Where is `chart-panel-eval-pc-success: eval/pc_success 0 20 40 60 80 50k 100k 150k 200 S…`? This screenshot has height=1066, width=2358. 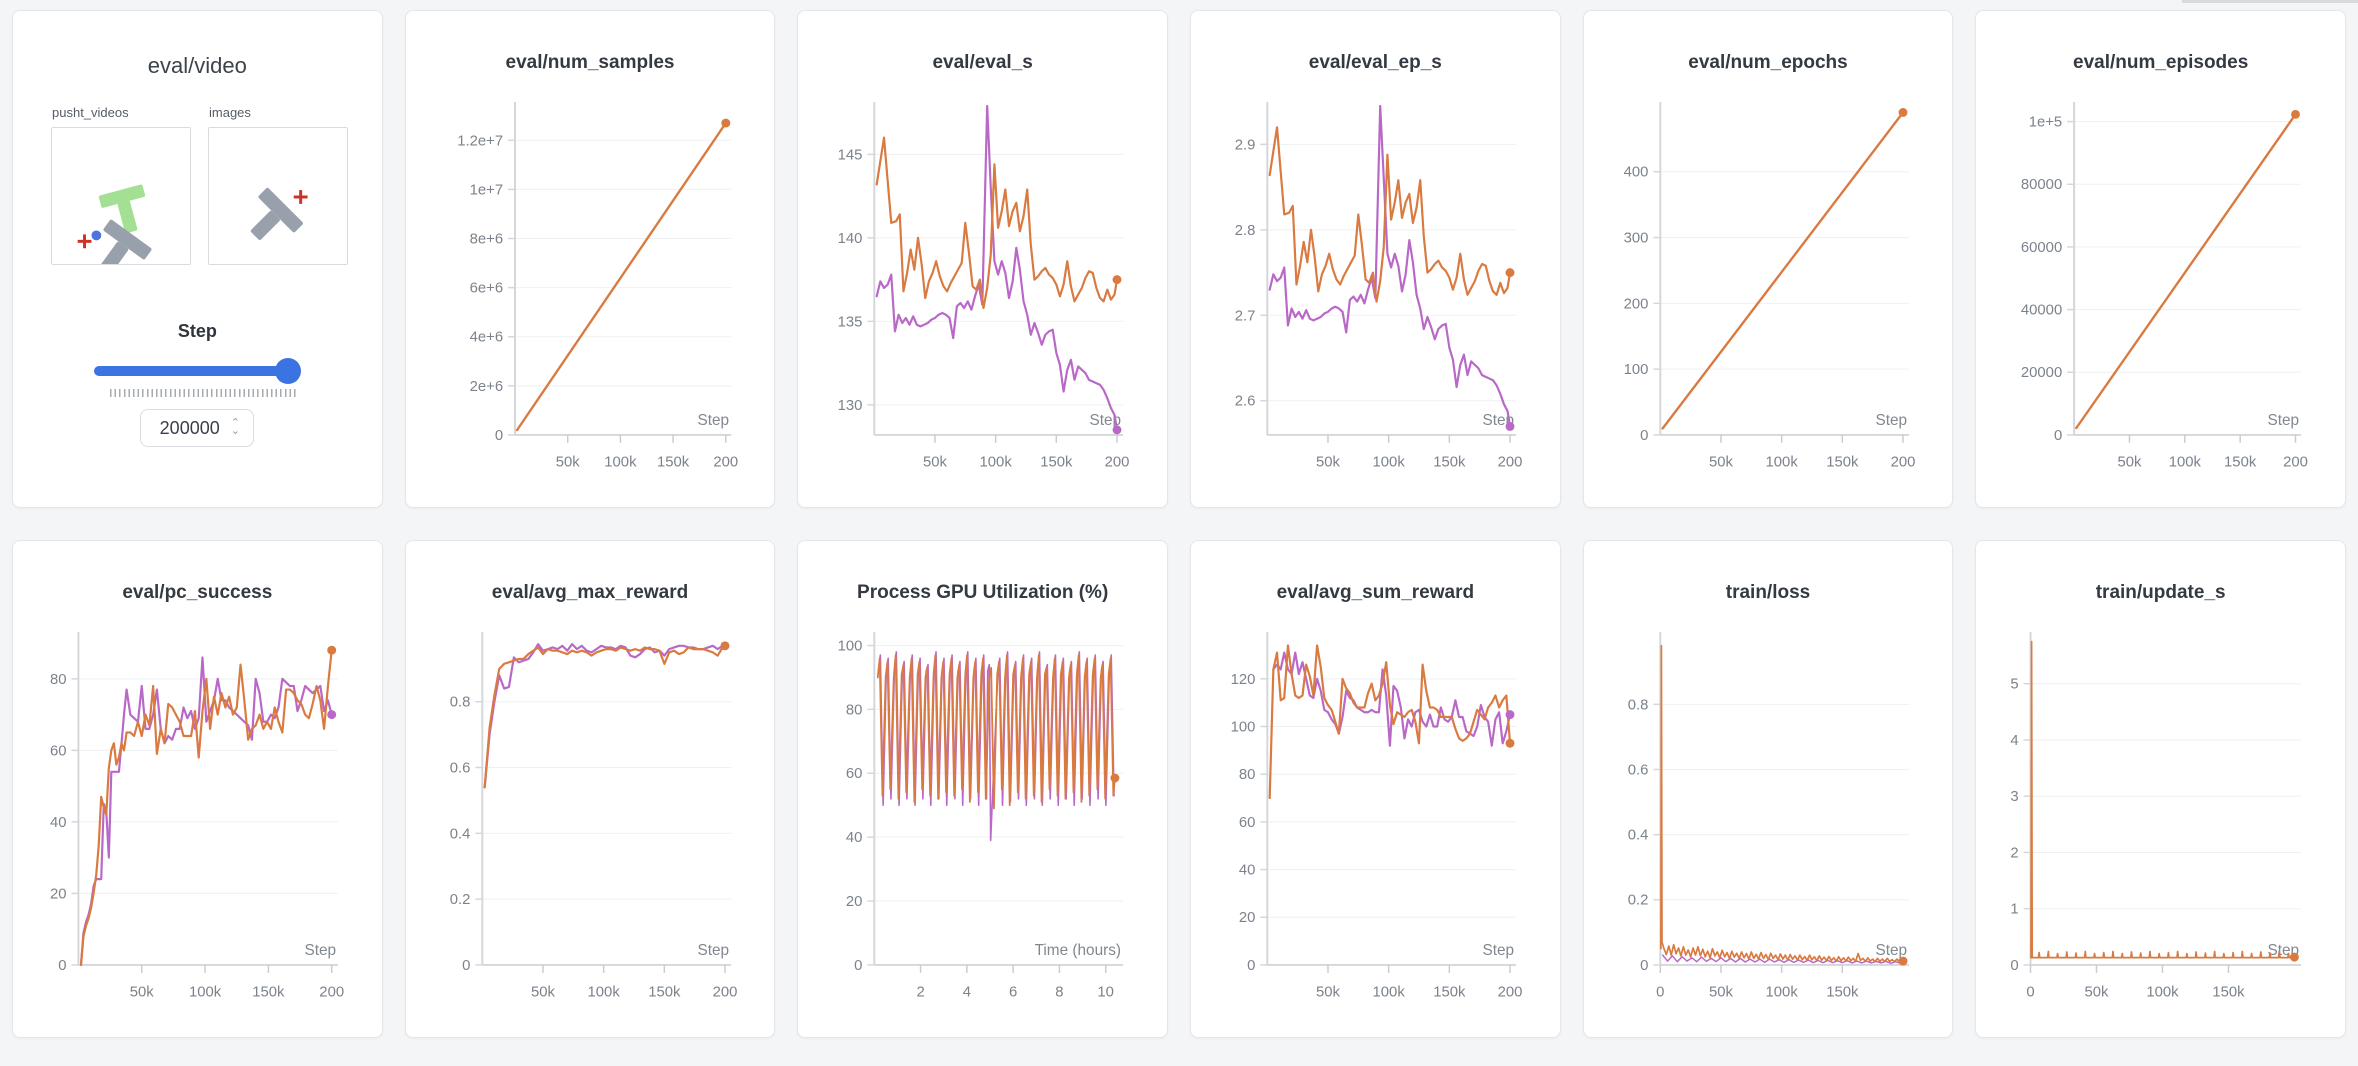
chart-panel-eval-pc-success: eval/pc_success 0 20 40 60 80 50k 100k 150k 200 S… is located at coordinates (197, 789).